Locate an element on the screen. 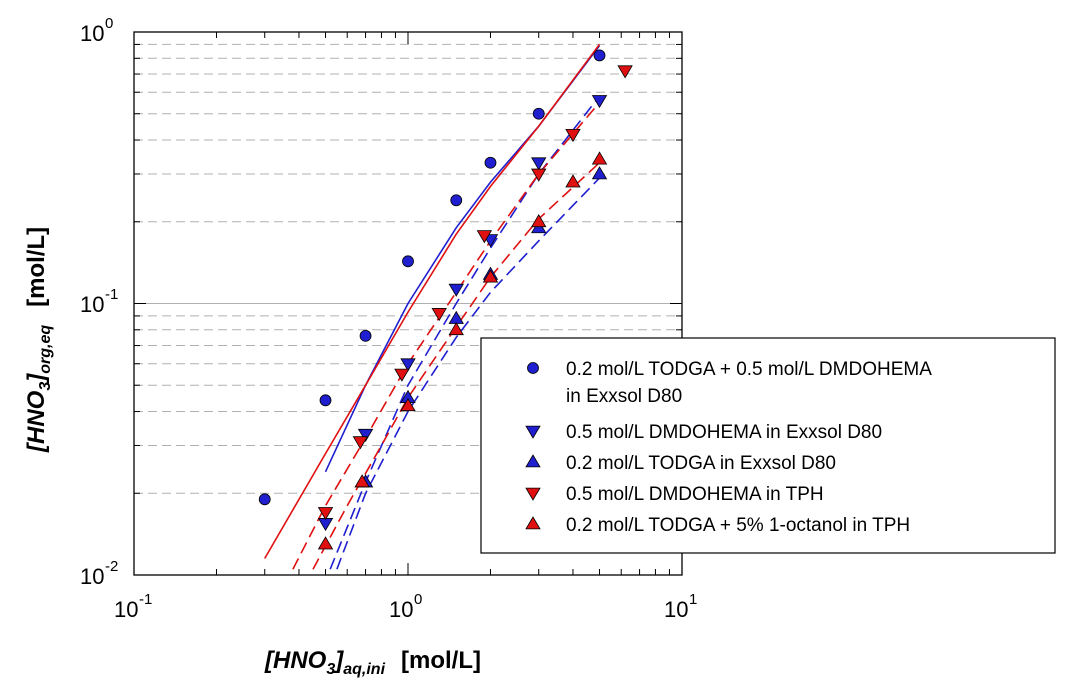 Image resolution: width=1078 pixels, height=680 pixels. svg-text: 1 is located at coordinates (693, 599).